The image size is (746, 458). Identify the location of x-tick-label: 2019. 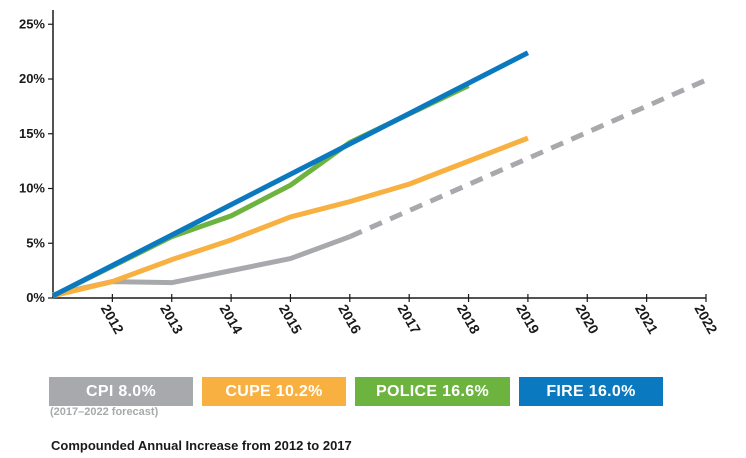
(528, 319).